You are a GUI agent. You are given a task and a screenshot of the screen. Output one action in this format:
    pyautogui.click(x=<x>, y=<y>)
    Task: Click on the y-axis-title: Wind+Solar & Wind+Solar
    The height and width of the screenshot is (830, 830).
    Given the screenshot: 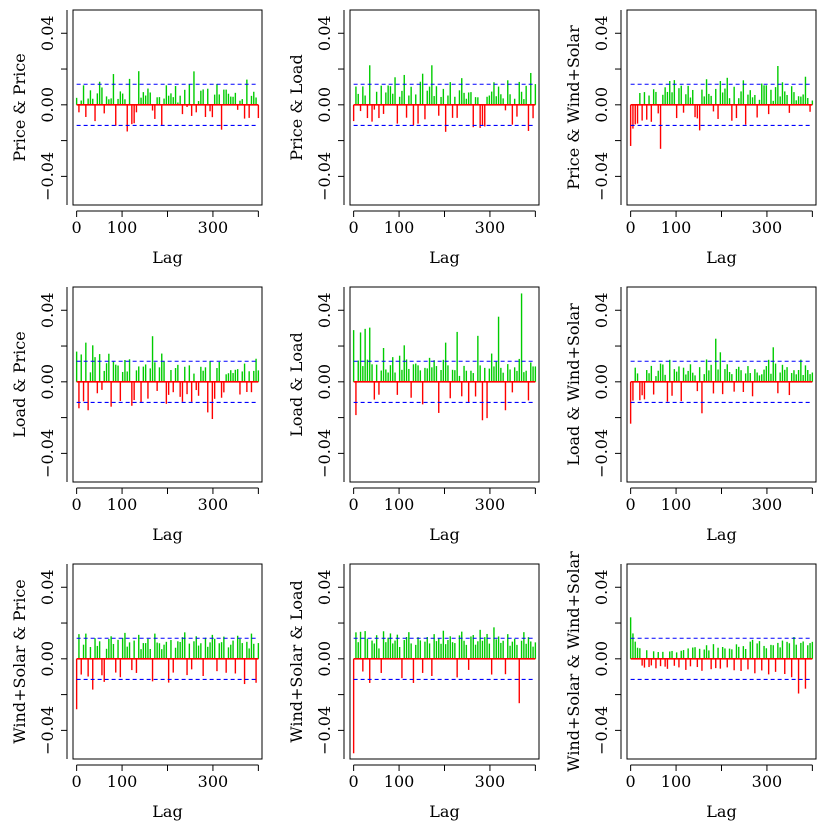 What is the action you would take?
    pyautogui.click(x=573, y=661)
    